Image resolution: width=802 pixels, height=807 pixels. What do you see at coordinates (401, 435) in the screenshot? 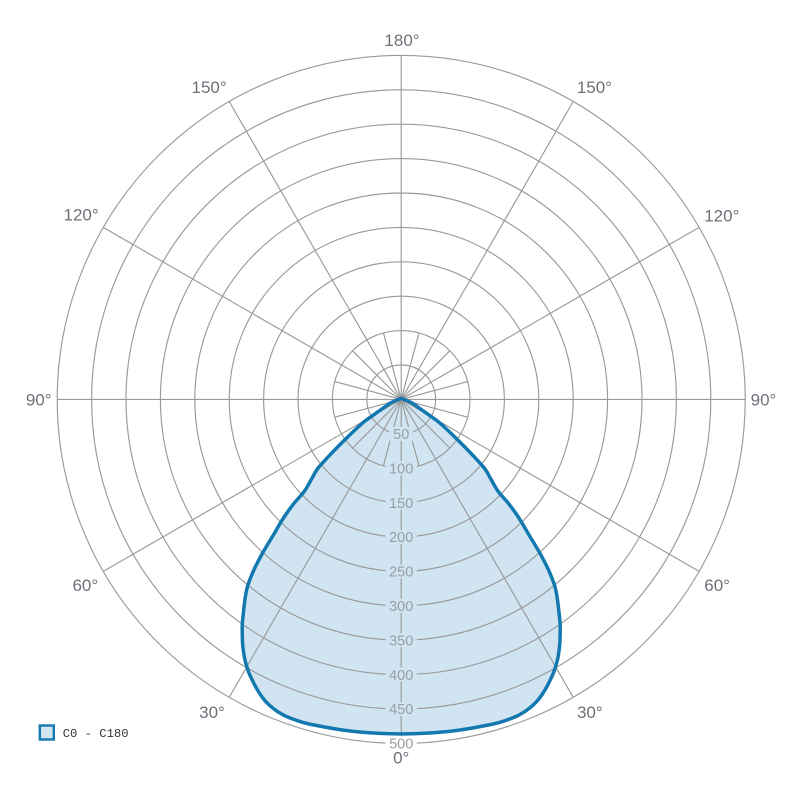
I see `svg-text: 50` at bounding box center [401, 435].